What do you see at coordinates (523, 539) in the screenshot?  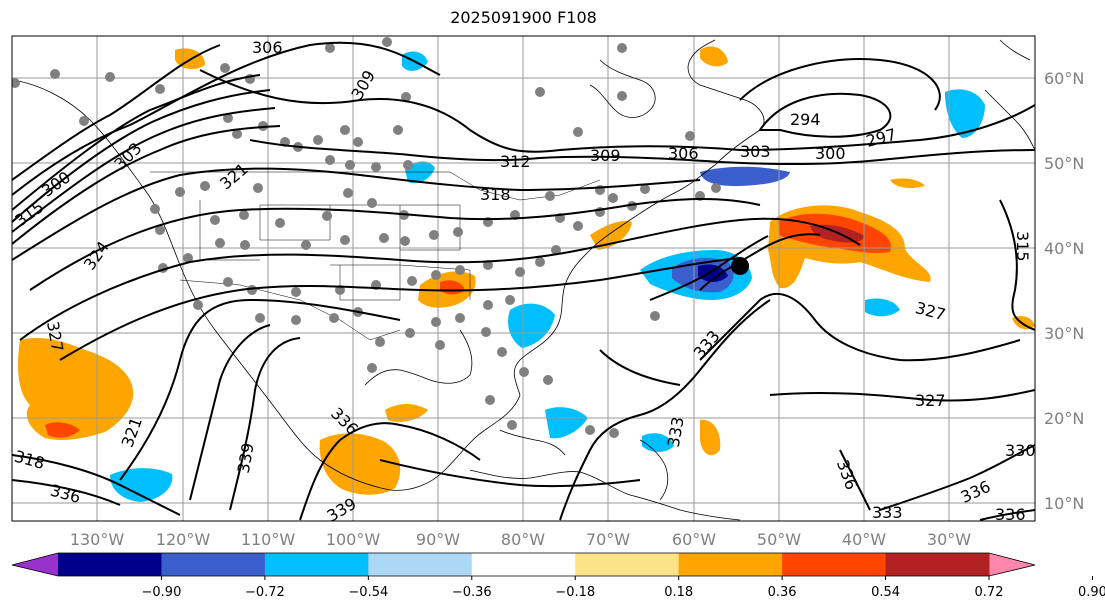 I see `lon-label: 80°W` at bounding box center [523, 539].